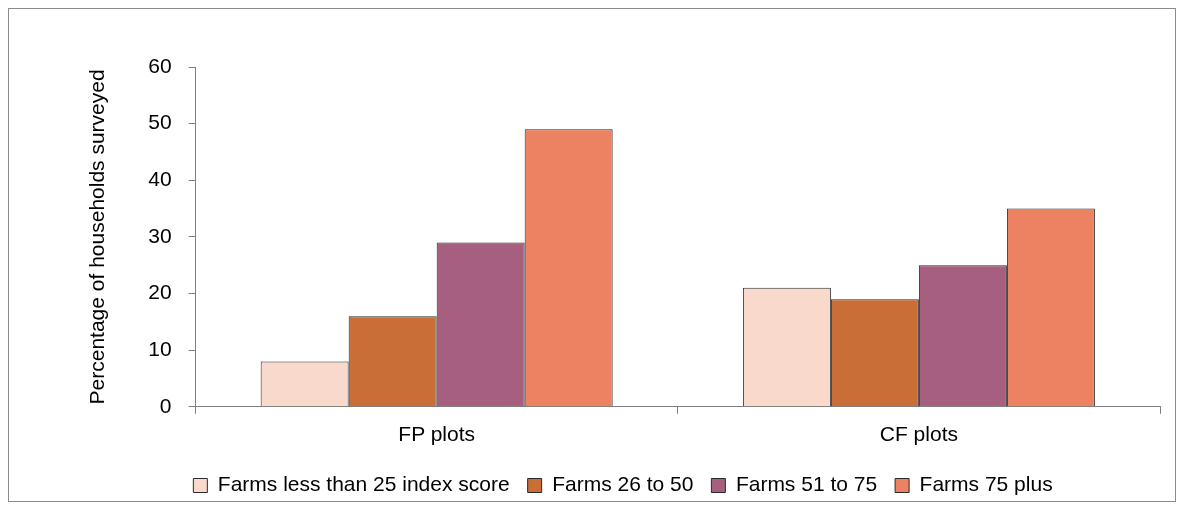  What do you see at coordinates (160, 65) in the screenshot?
I see `y-tick-label: 60` at bounding box center [160, 65].